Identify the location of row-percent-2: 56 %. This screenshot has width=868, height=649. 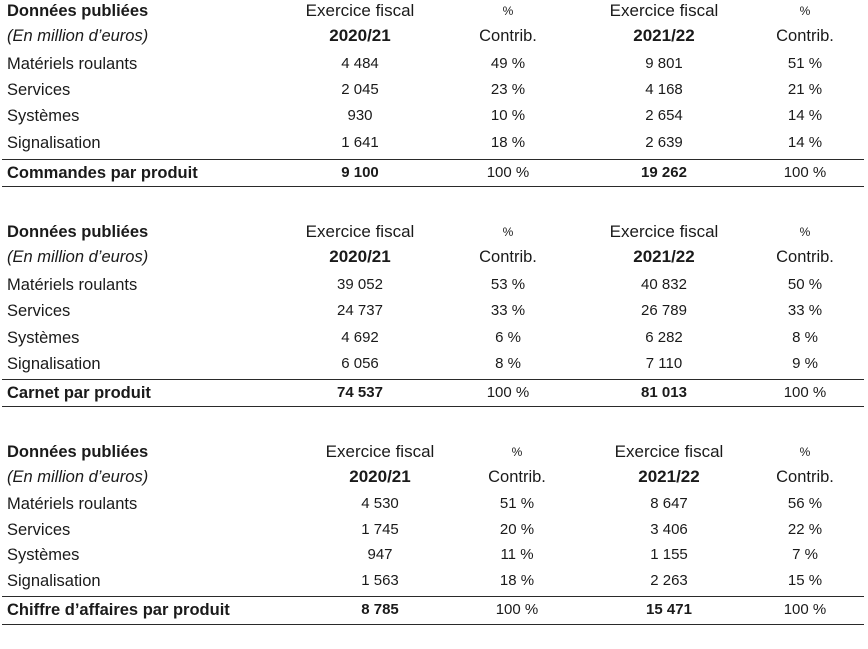
(805, 503).